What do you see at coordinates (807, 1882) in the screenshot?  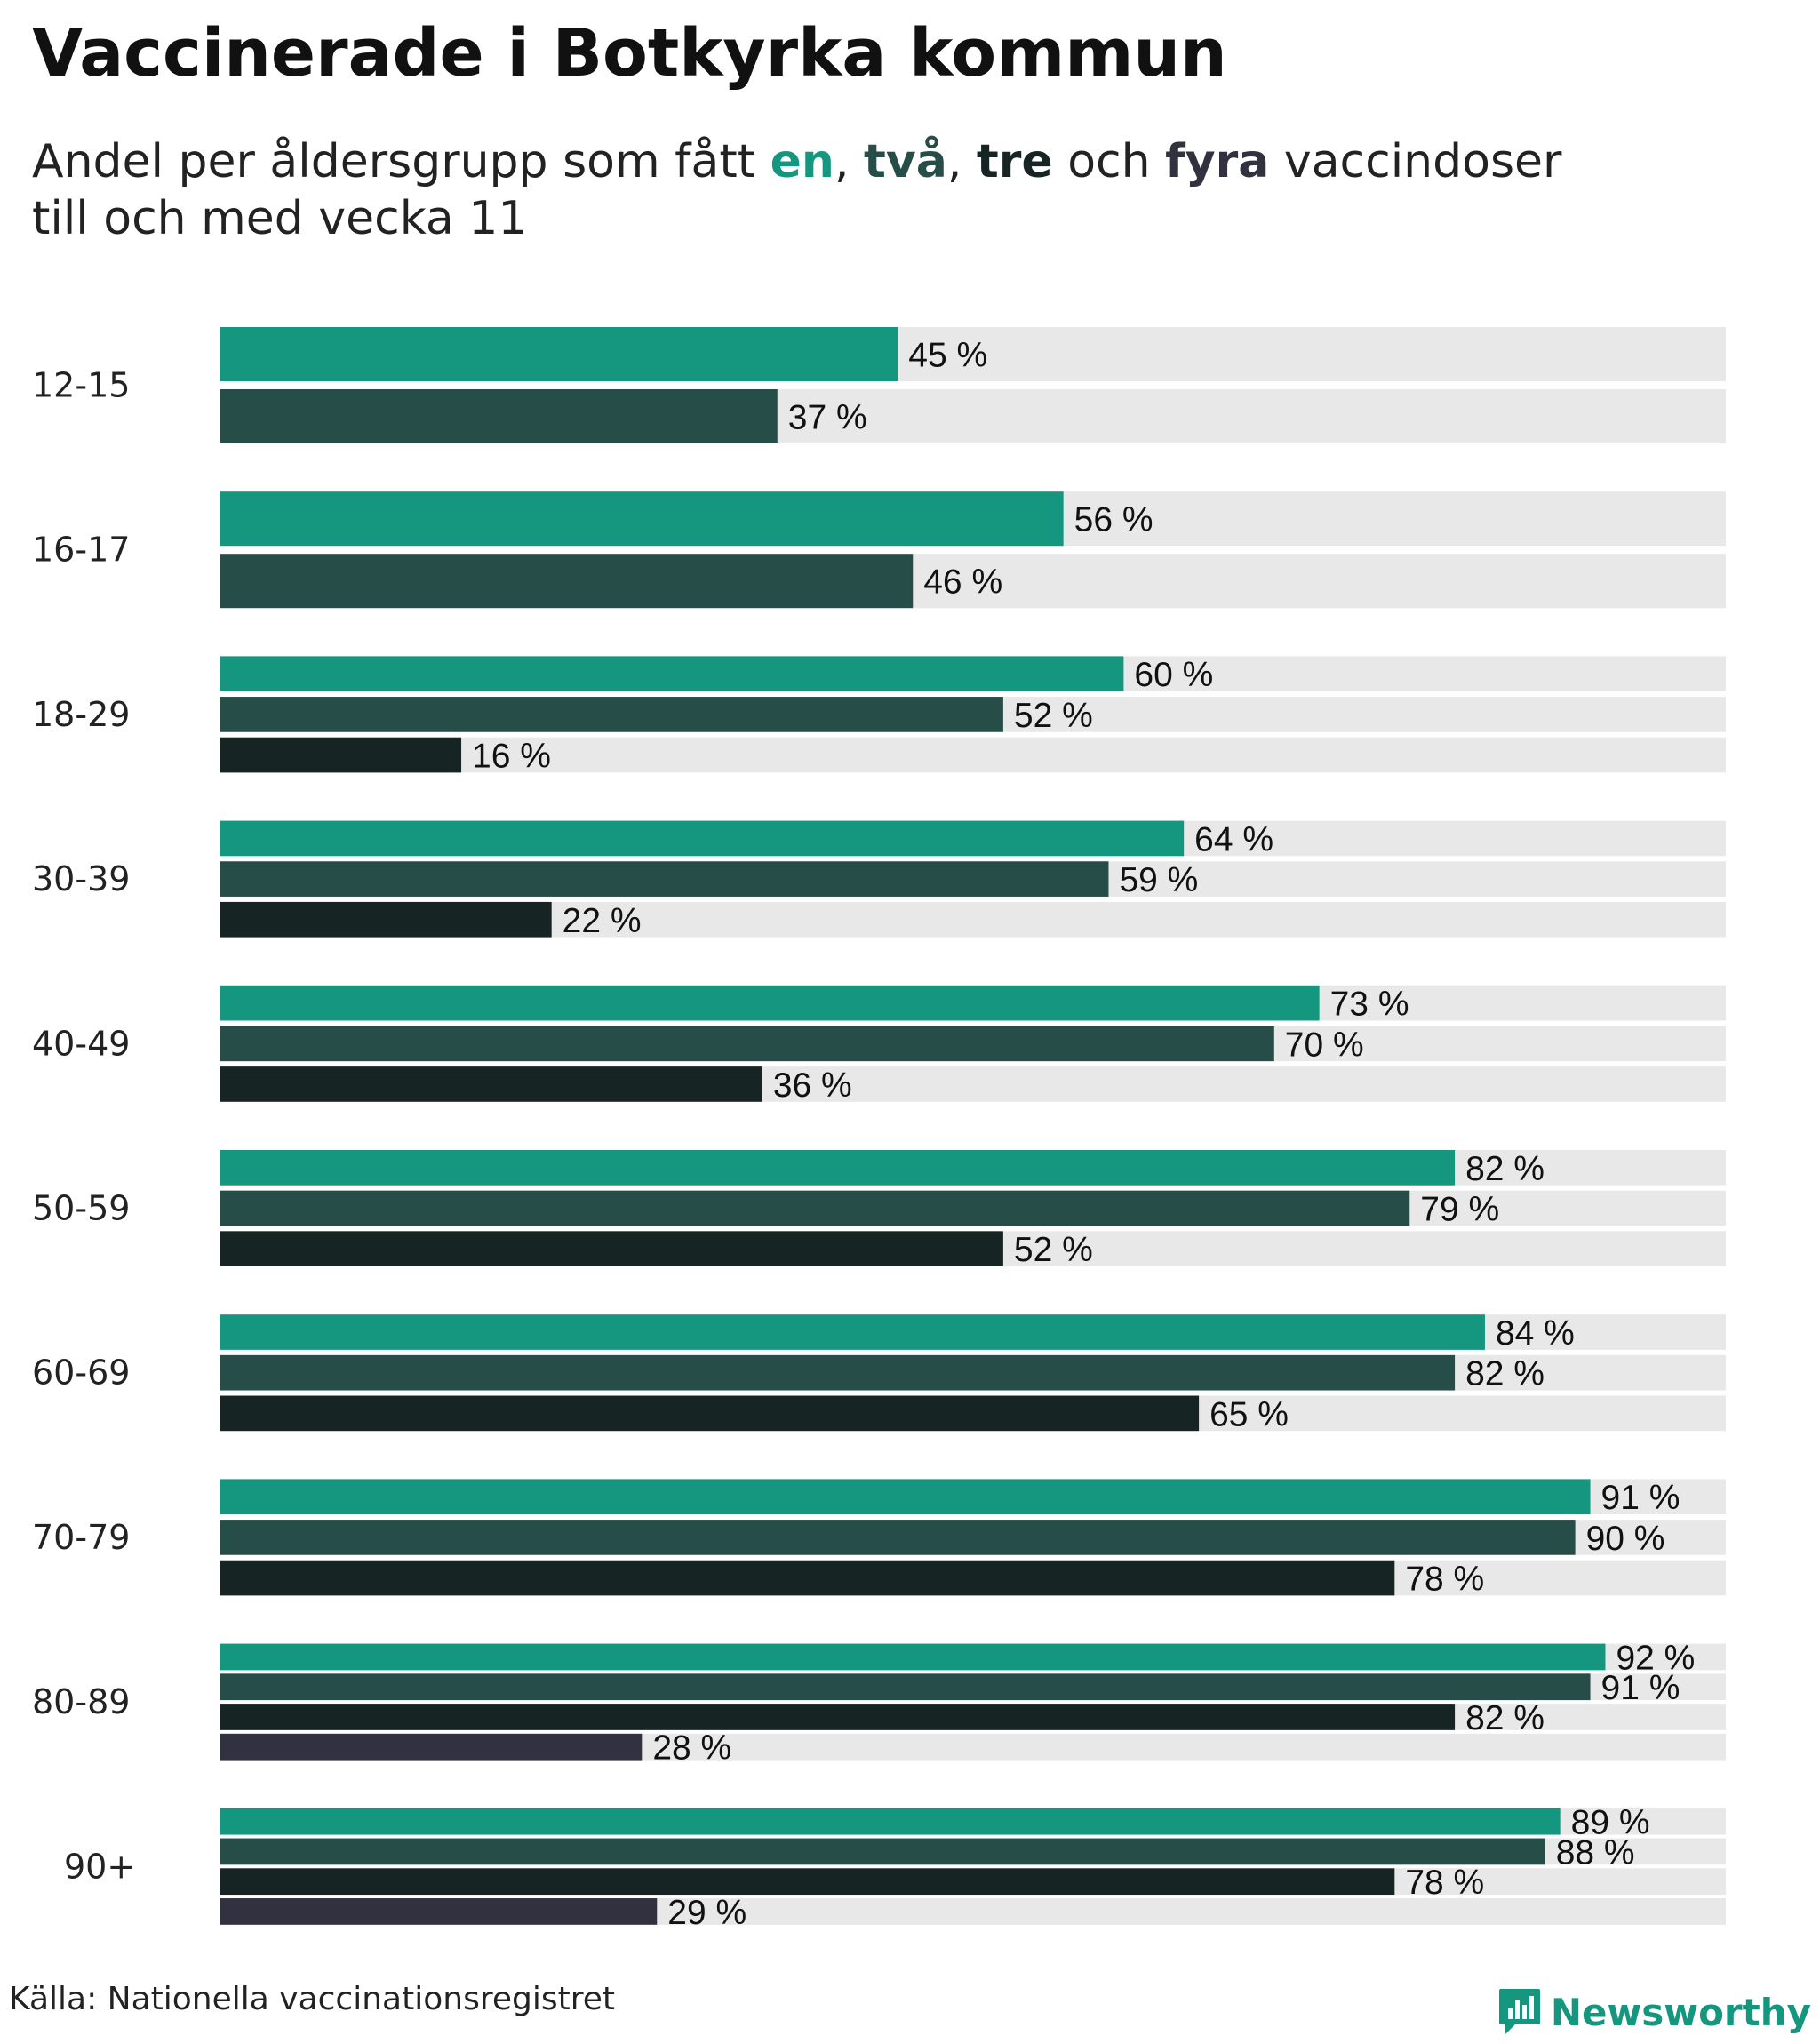 I see `bar-tre-90+` at bounding box center [807, 1882].